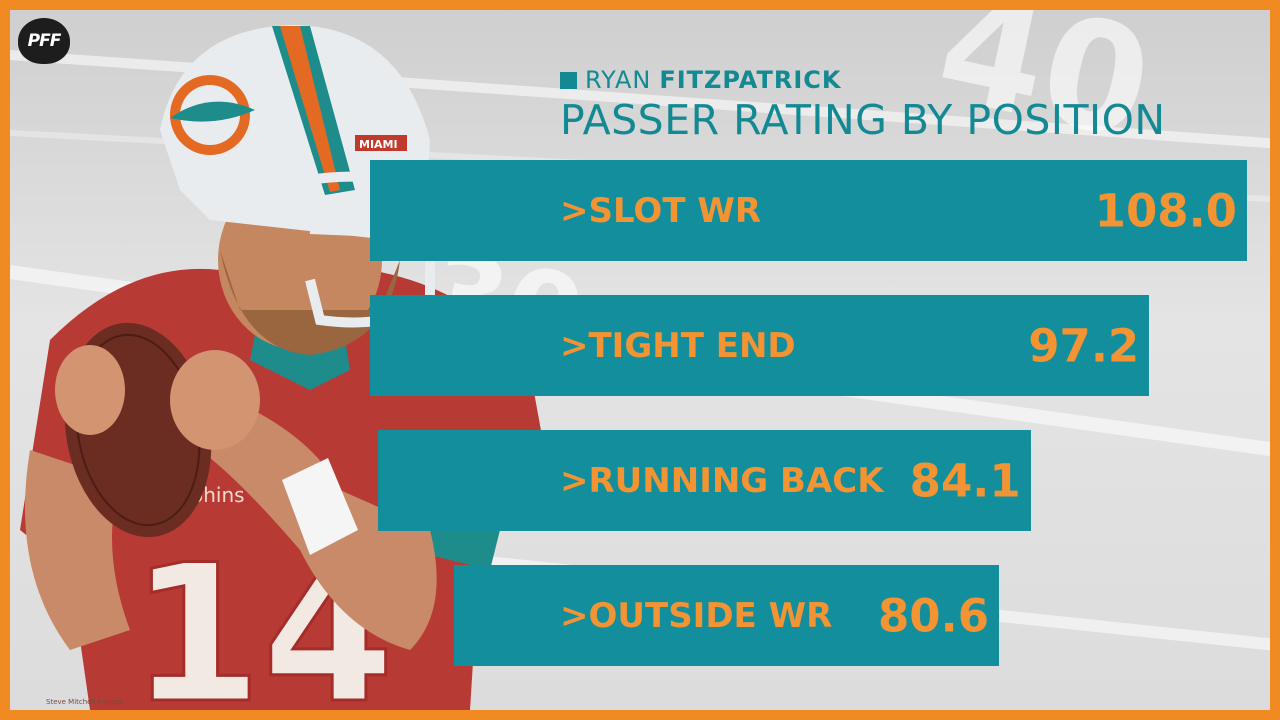 The width and height of the screenshot is (1280, 720). What do you see at coordinates (1084, 345) in the screenshot?
I see `bar-value-label: 97.2` at bounding box center [1084, 345].